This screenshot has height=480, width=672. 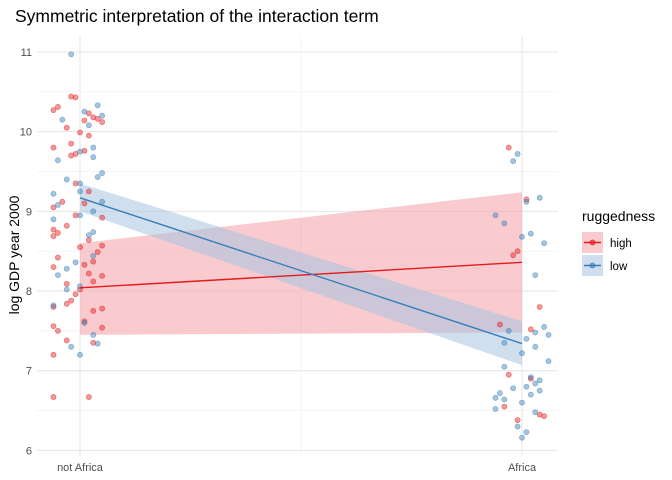 What do you see at coordinates (14, 254) in the screenshot?
I see `y-axis-title: log GDP year 2000` at bounding box center [14, 254].